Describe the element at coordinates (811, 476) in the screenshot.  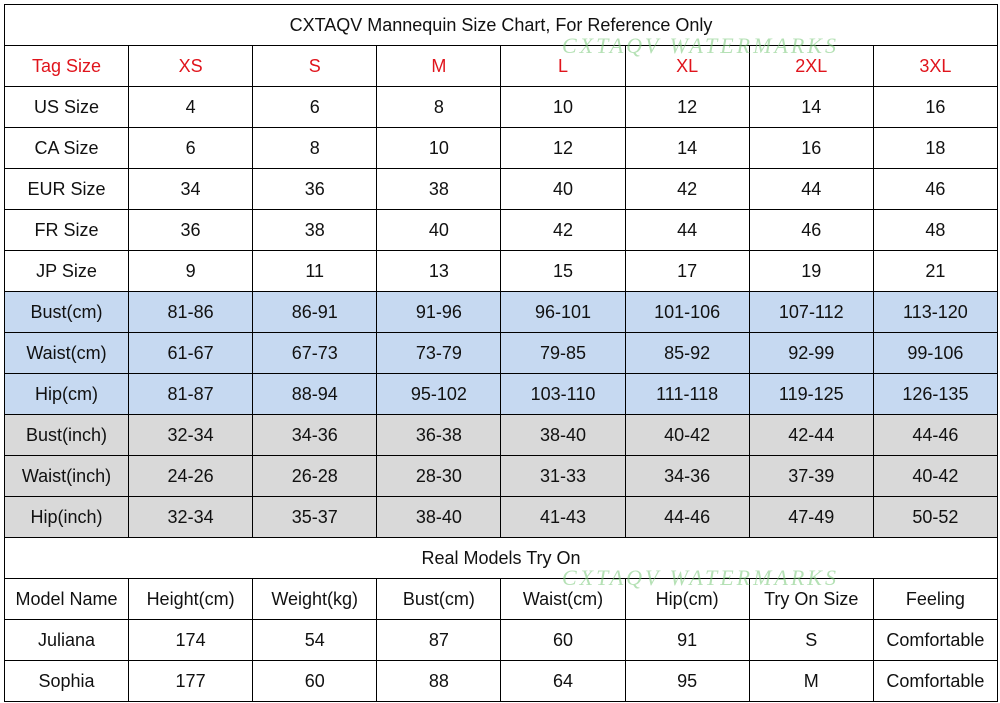
I see `cell: 37-39` at that location.